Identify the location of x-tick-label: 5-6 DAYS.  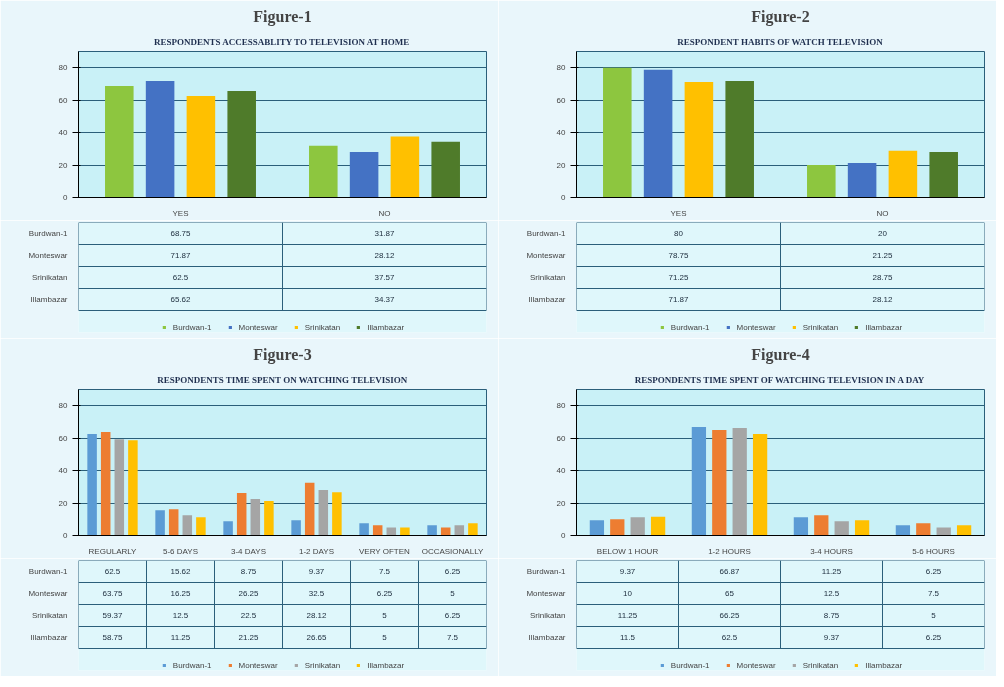
(180, 551).